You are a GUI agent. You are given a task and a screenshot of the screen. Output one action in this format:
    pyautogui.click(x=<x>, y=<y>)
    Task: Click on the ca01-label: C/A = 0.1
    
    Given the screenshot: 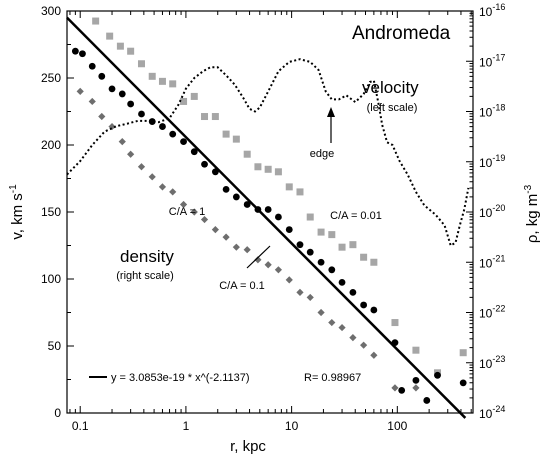 What is the action you would take?
    pyautogui.click(x=242, y=286)
    